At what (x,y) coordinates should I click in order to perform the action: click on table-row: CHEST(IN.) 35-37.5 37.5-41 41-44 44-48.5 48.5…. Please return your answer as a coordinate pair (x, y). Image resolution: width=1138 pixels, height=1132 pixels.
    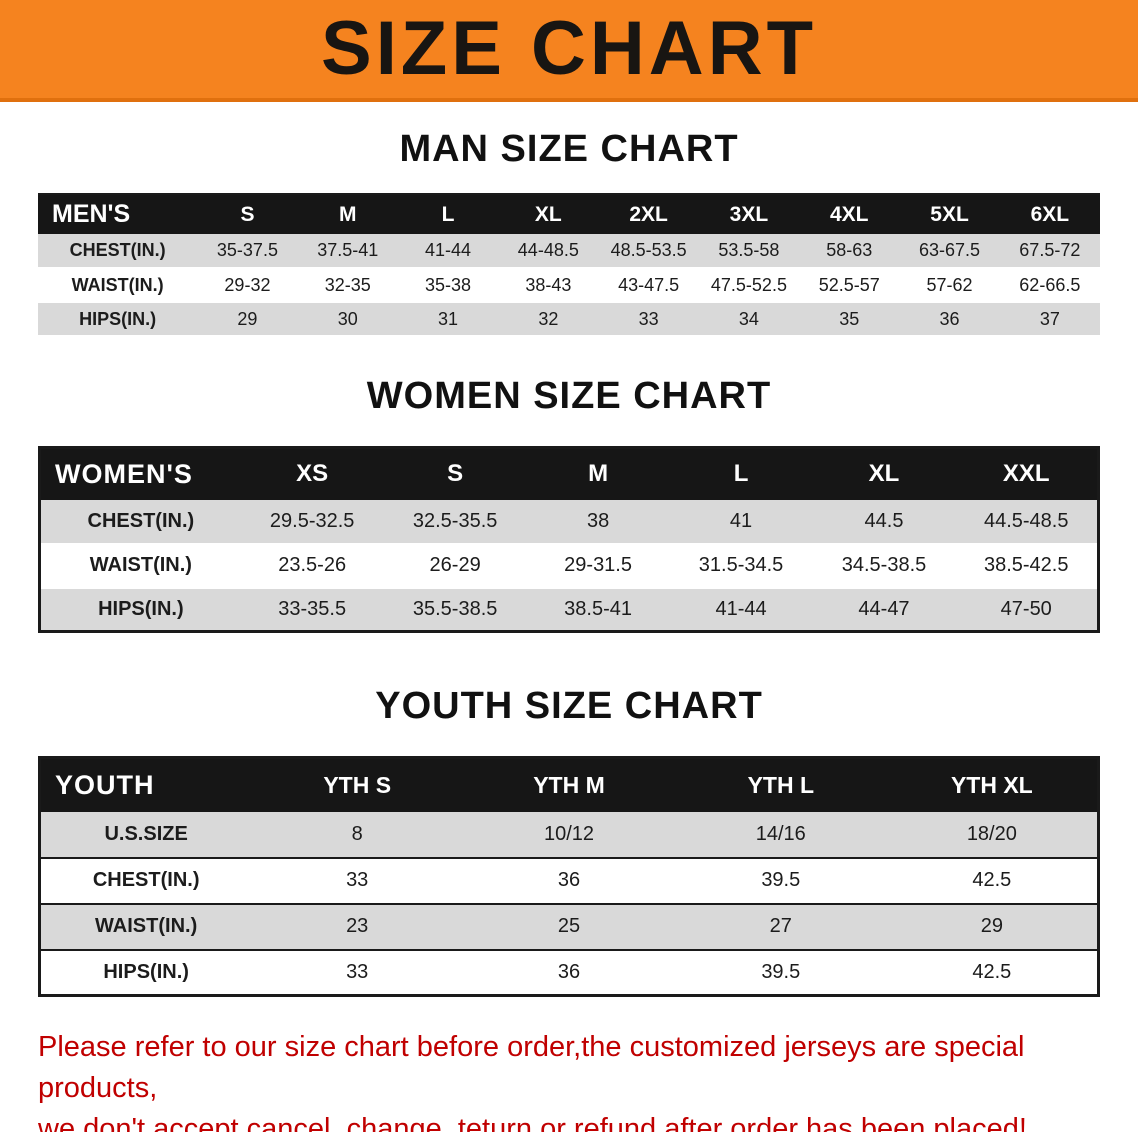
    Looking at the image, I should click on (569, 251).